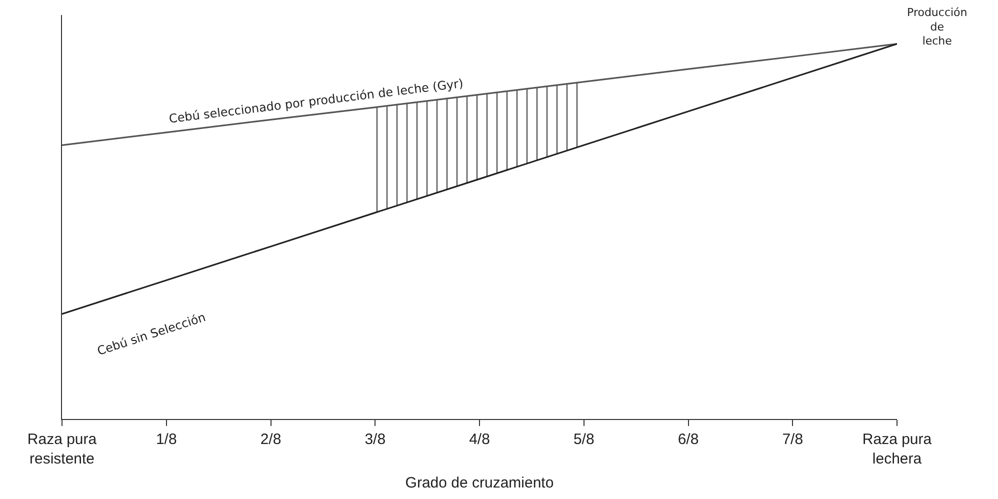 This screenshot has width=998, height=499. Describe the element at coordinates (897, 449) in the screenshot. I see `x-tick-label: Raza pura lechera` at that location.